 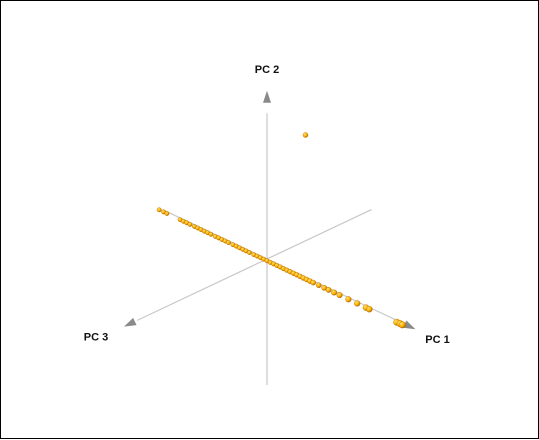 What do you see at coordinates (267, 96) in the screenshot?
I see `pc2-arrowhead-icon` at bounding box center [267, 96].